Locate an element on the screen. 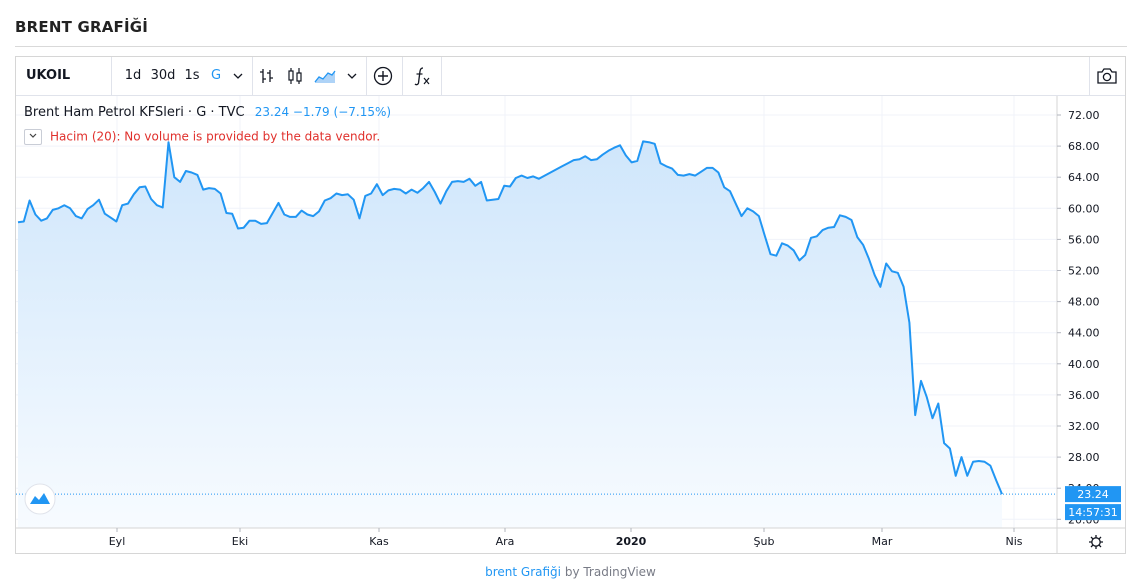  last-price-tags: 23.24 14:57:31 is located at coordinates (1093, 503).